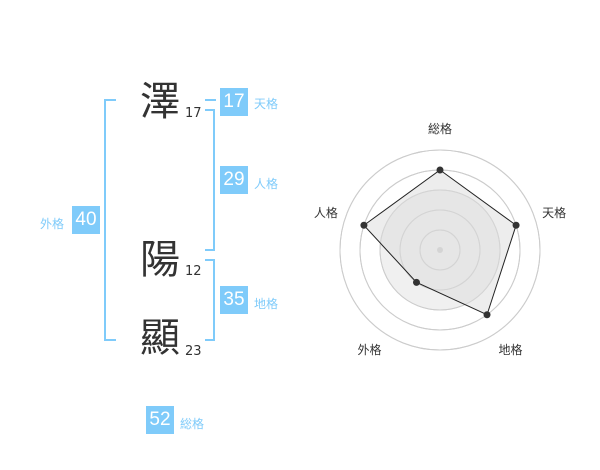 This screenshot has width=600, height=470. Describe the element at coordinates (266, 304) in the screenshot. I see `chikaku-label: 地格` at that location.